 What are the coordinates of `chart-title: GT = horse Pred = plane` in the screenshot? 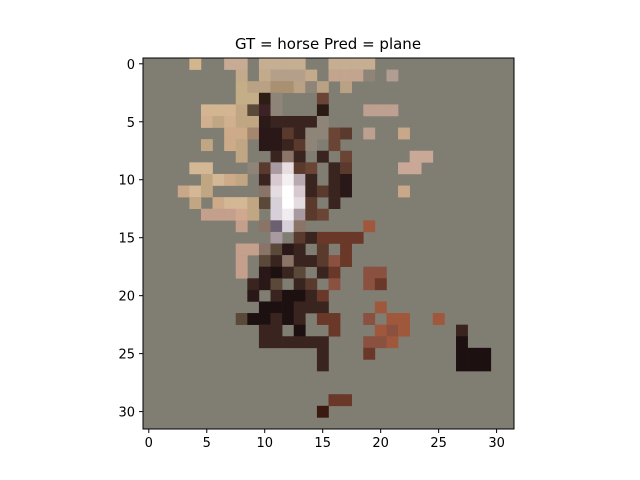 It's located at (328, 44).